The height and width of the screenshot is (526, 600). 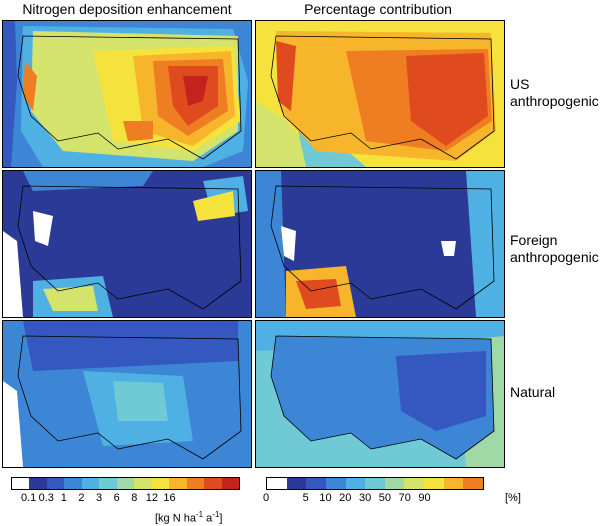 I want to click on colorbar-tick-label: 20, so click(x=345, y=498).